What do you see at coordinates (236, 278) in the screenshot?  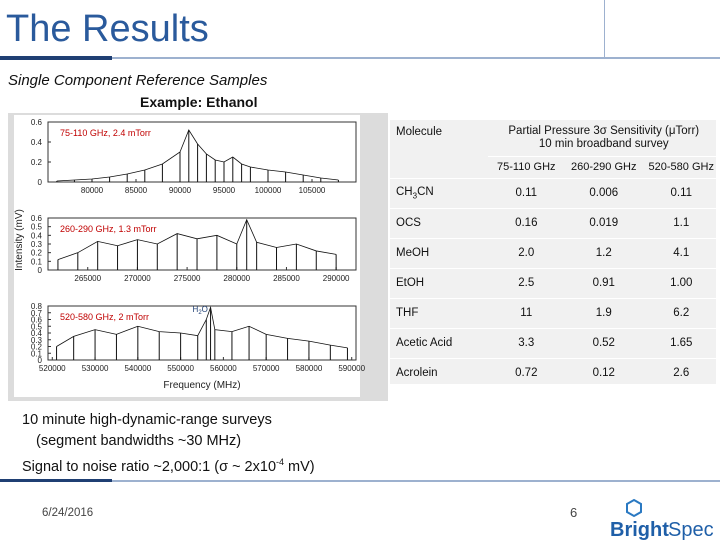 I see `x-tick-label: 280000` at bounding box center [236, 278].